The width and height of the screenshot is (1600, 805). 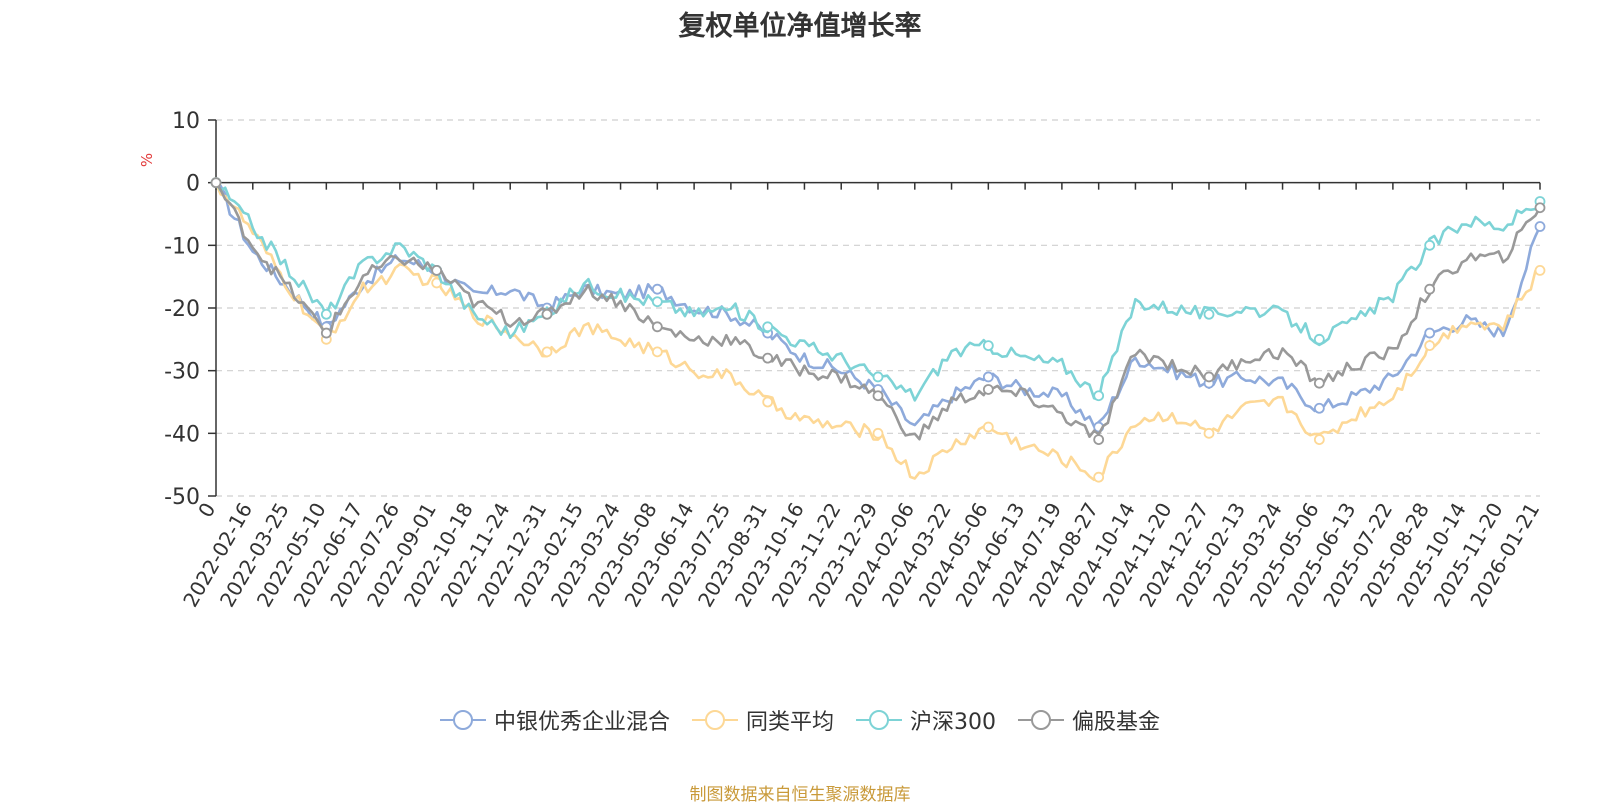 What do you see at coordinates (953, 722) in the screenshot?
I see `legend-label: 沪深300` at bounding box center [953, 722].